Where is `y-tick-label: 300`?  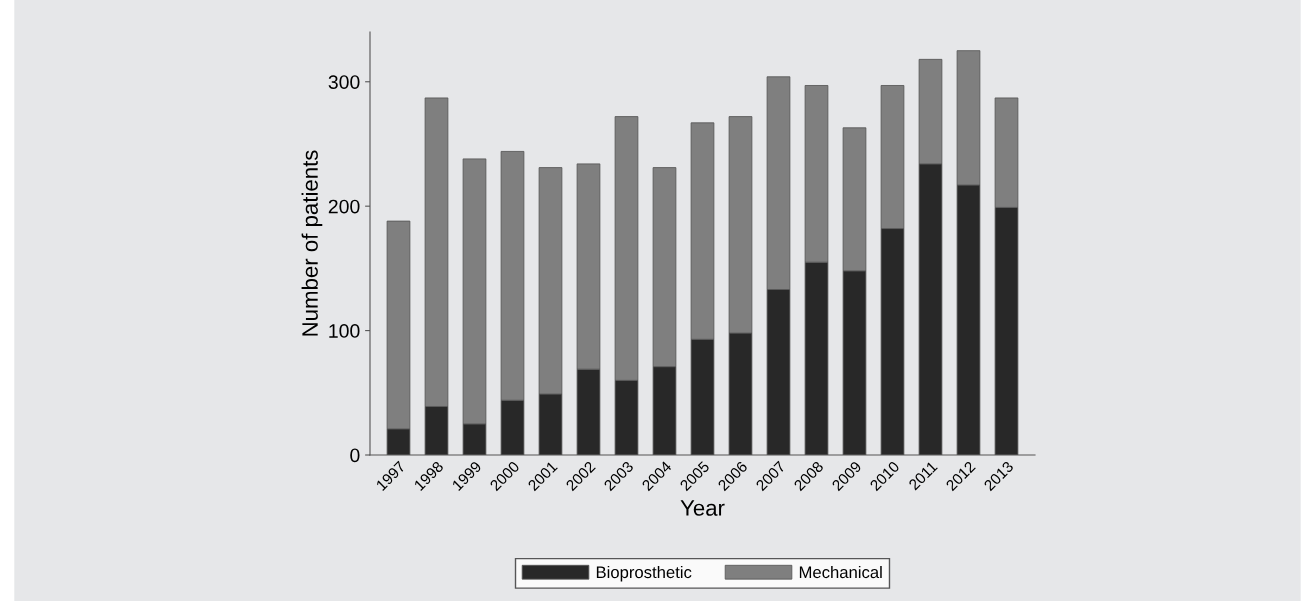
y-tick-label: 300 is located at coordinates (344, 82).